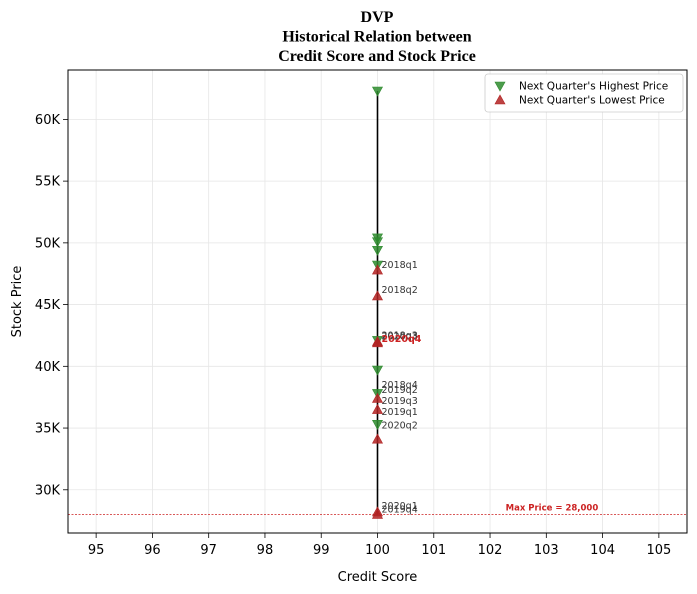 The width and height of the screenshot is (697, 594). I want to click on quarter-annotation: 2019q4, so click(400, 510).